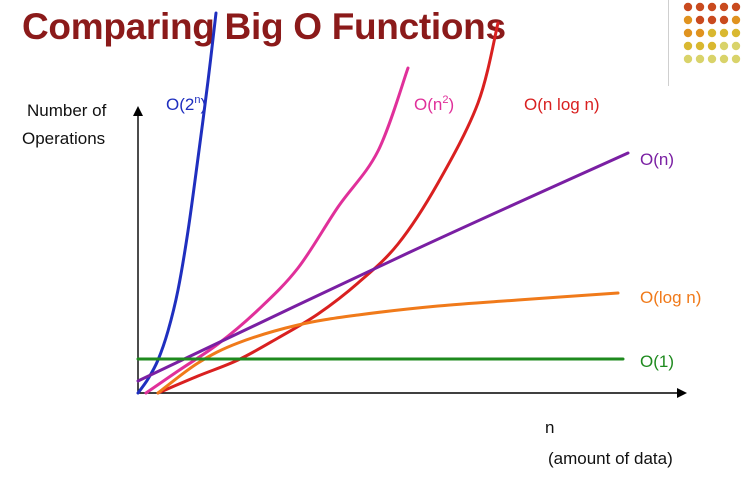  What do you see at coordinates (549, 427) in the screenshot?
I see `x-axis-label-line1: n` at bounding box center [549, 427].